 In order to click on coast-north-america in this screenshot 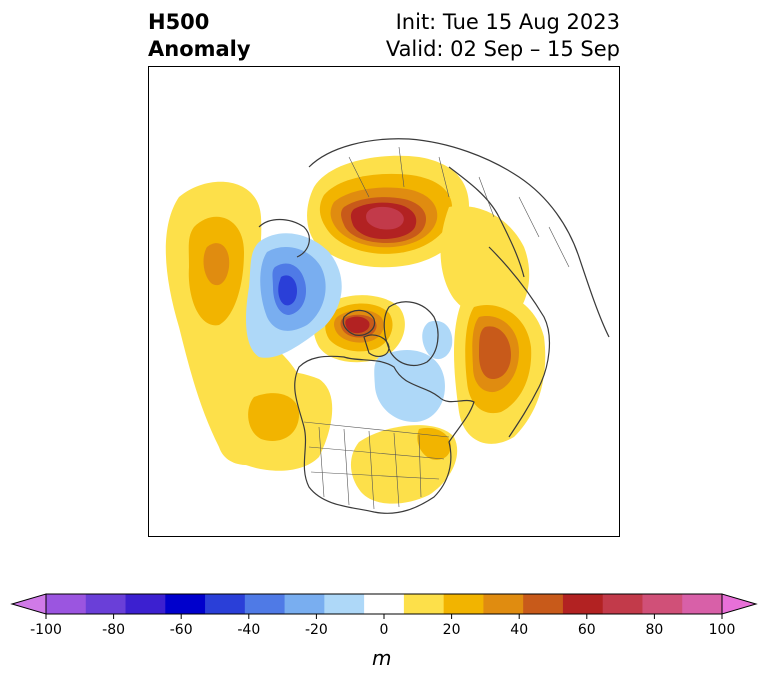, I will do `click(384, 434)`.